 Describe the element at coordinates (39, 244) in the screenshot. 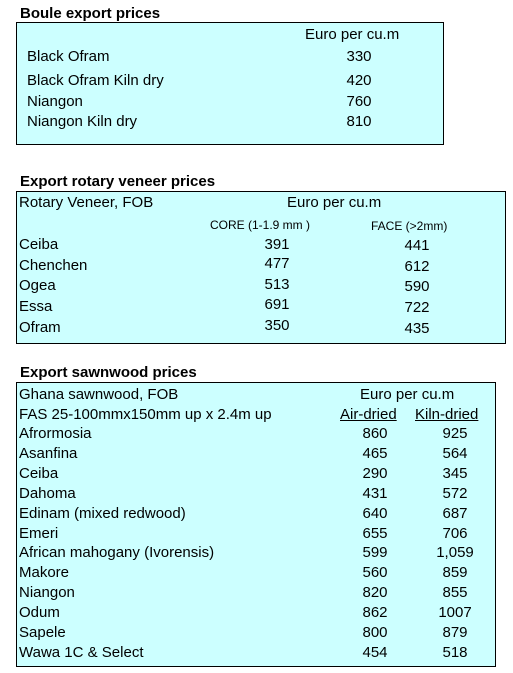

I see `veneer-row-name: Ceiba` at that location.